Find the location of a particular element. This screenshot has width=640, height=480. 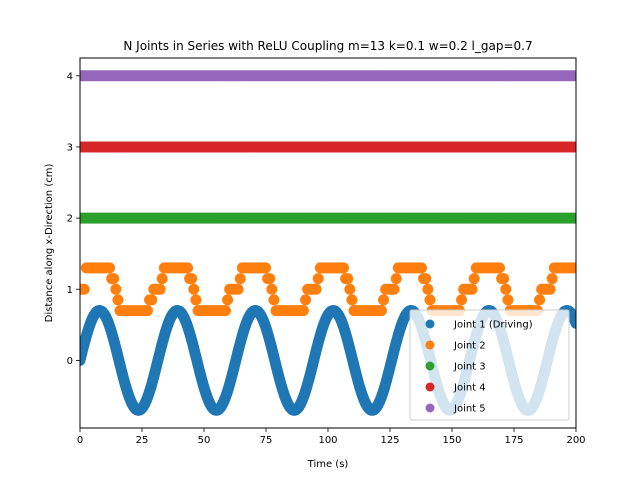

y-tick-label: 3 is located at coordinates (70, 147).